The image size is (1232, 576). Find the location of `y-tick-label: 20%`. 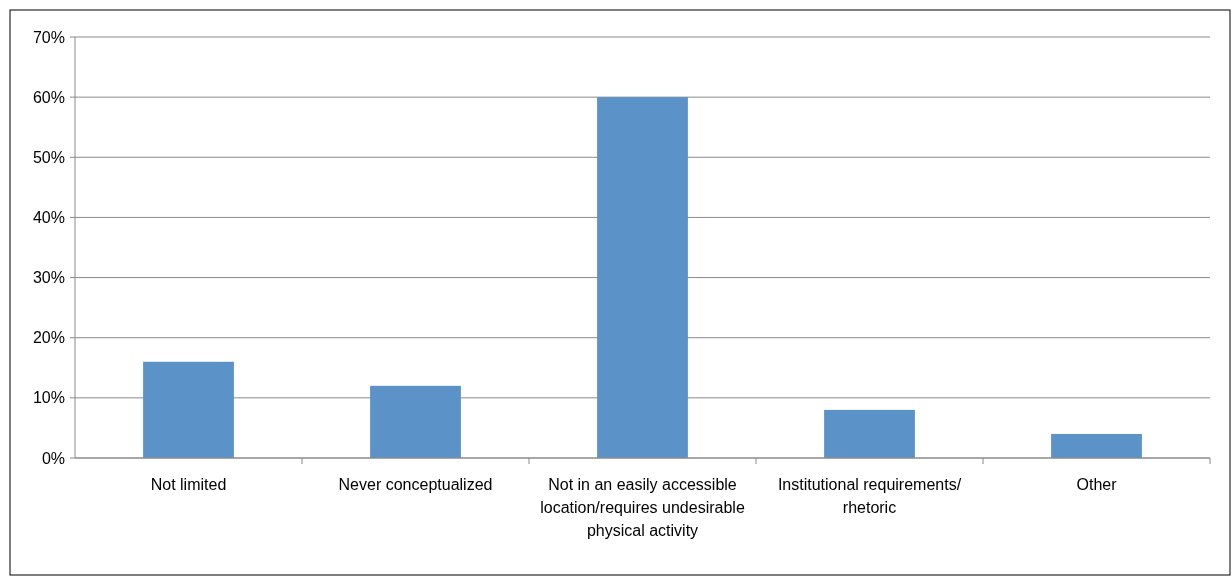

y-tick-label: 20% is located at coordinates (48, 338).